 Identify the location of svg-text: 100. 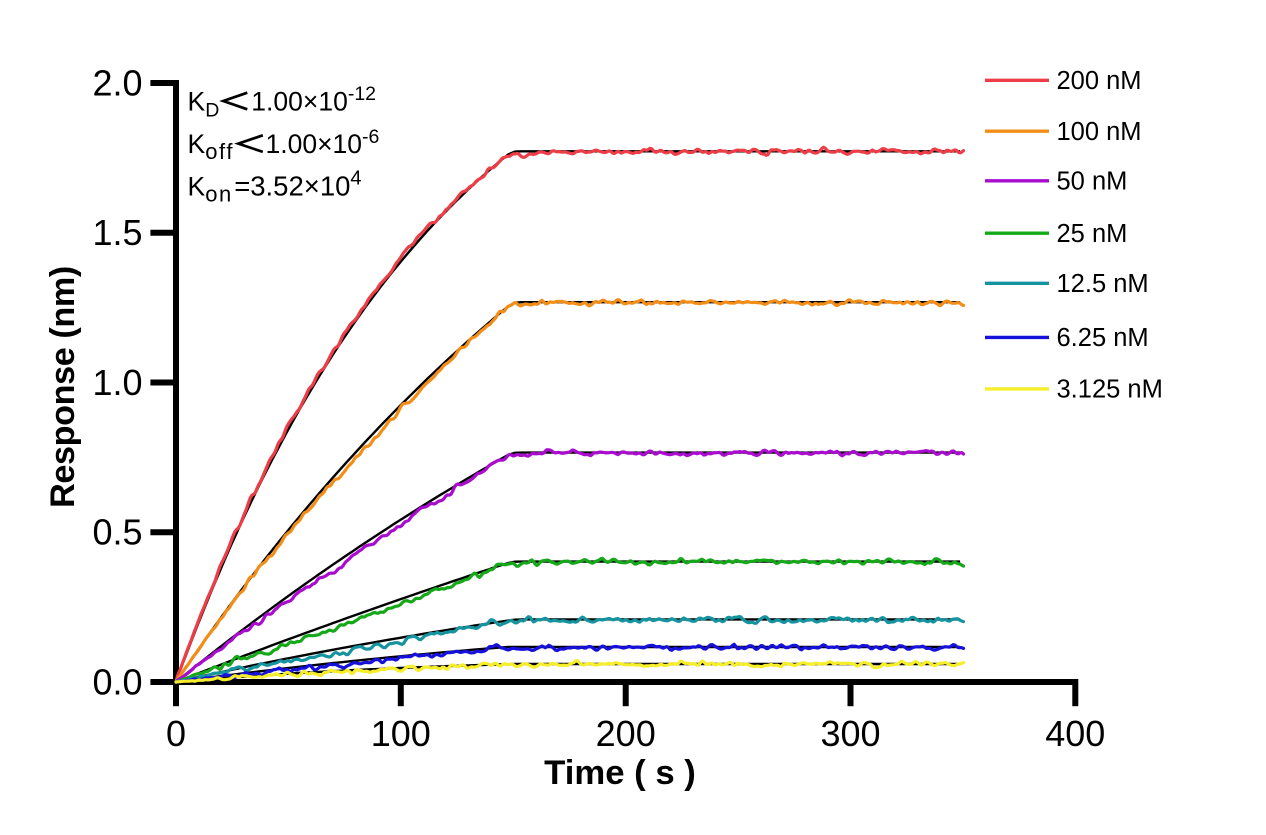
(401, 733).